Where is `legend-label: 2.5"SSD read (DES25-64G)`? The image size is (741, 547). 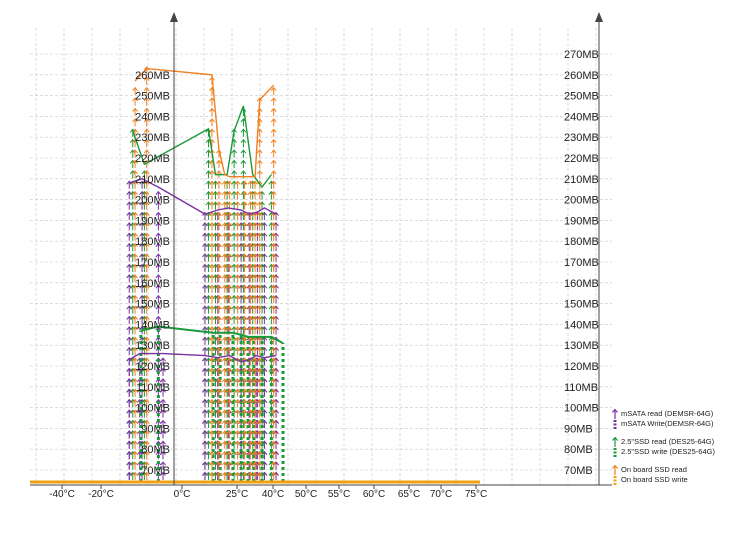
legend-label: 2.5"SSD read (DES25-64G) is located at coordinates (668, 441).